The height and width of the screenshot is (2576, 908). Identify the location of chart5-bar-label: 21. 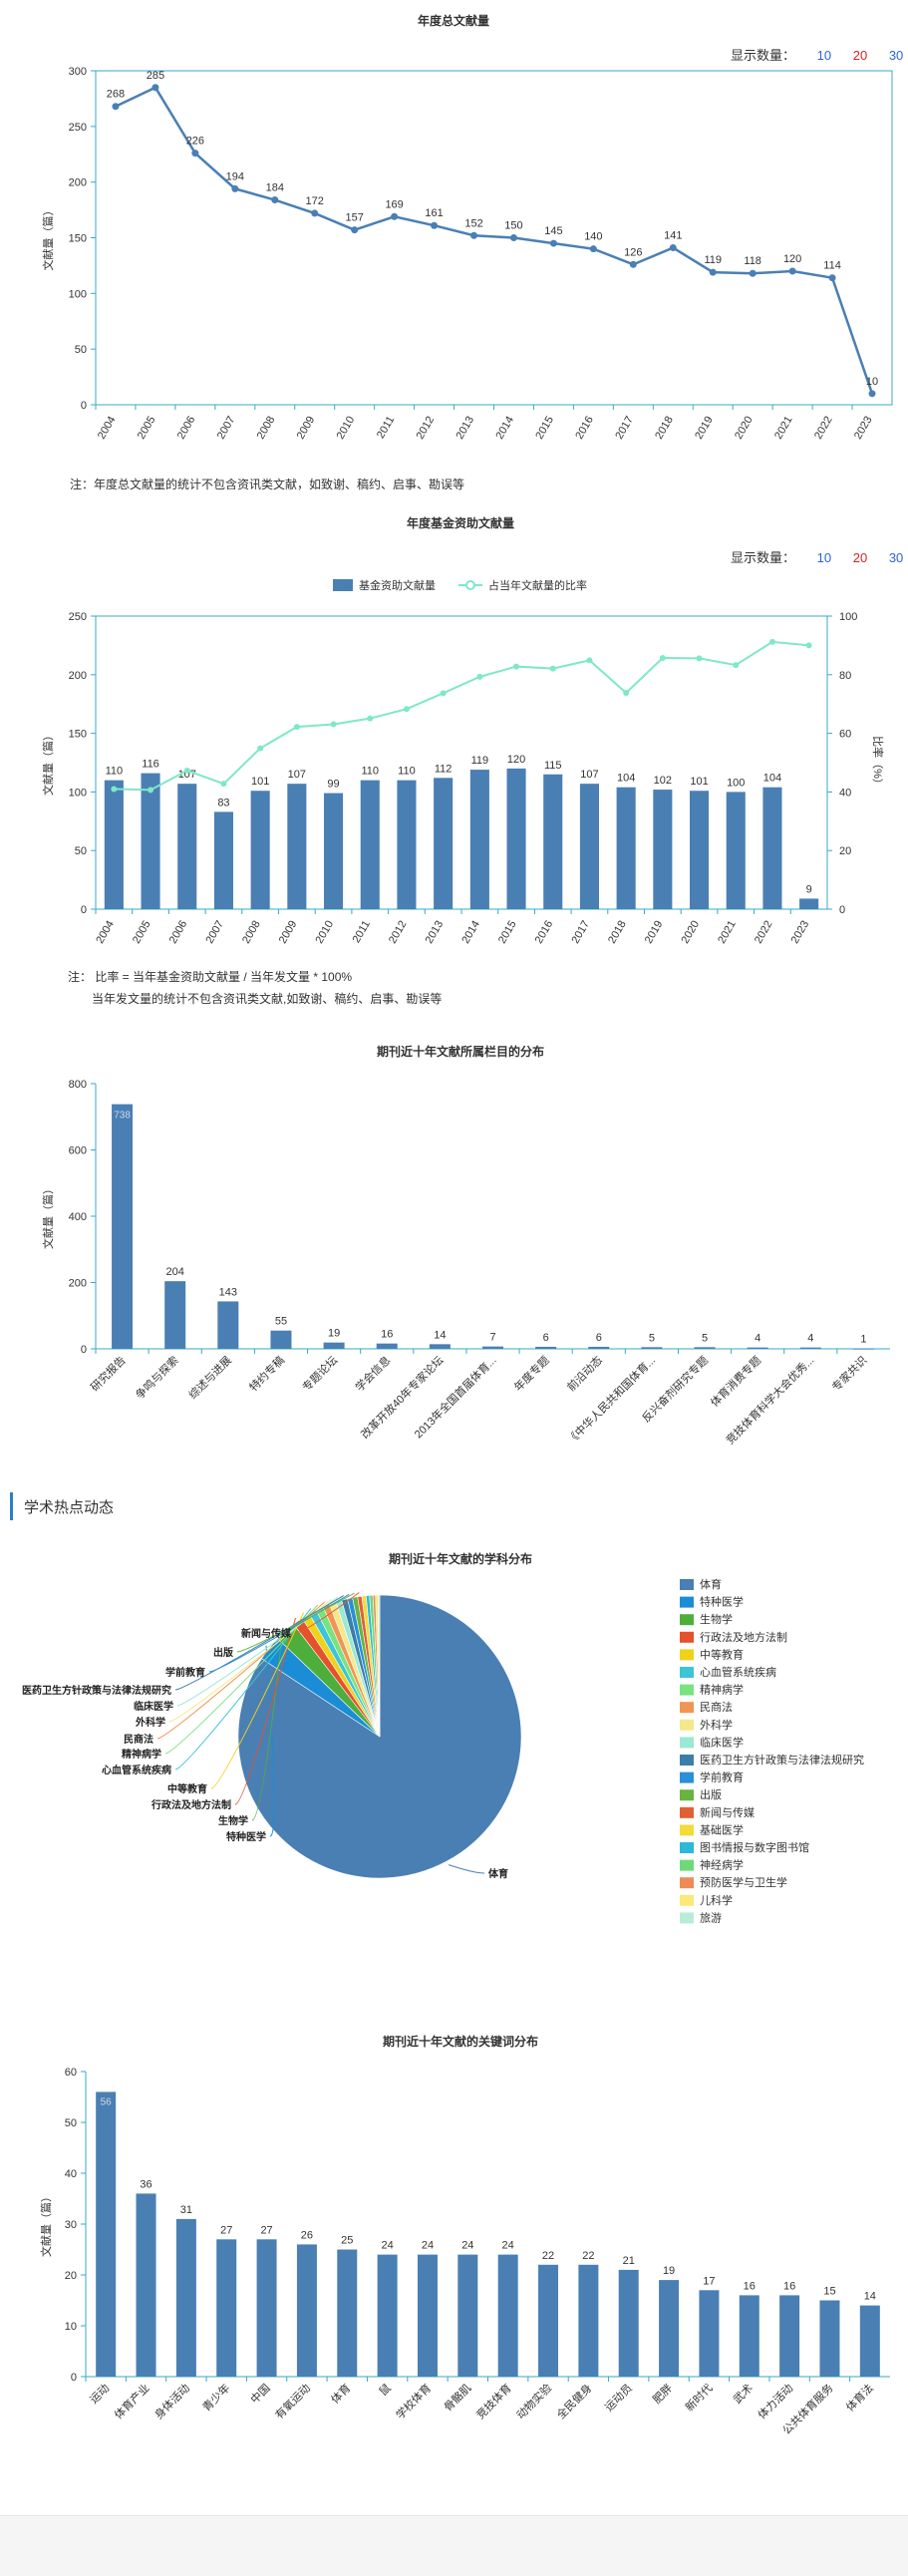
(629, 2261).